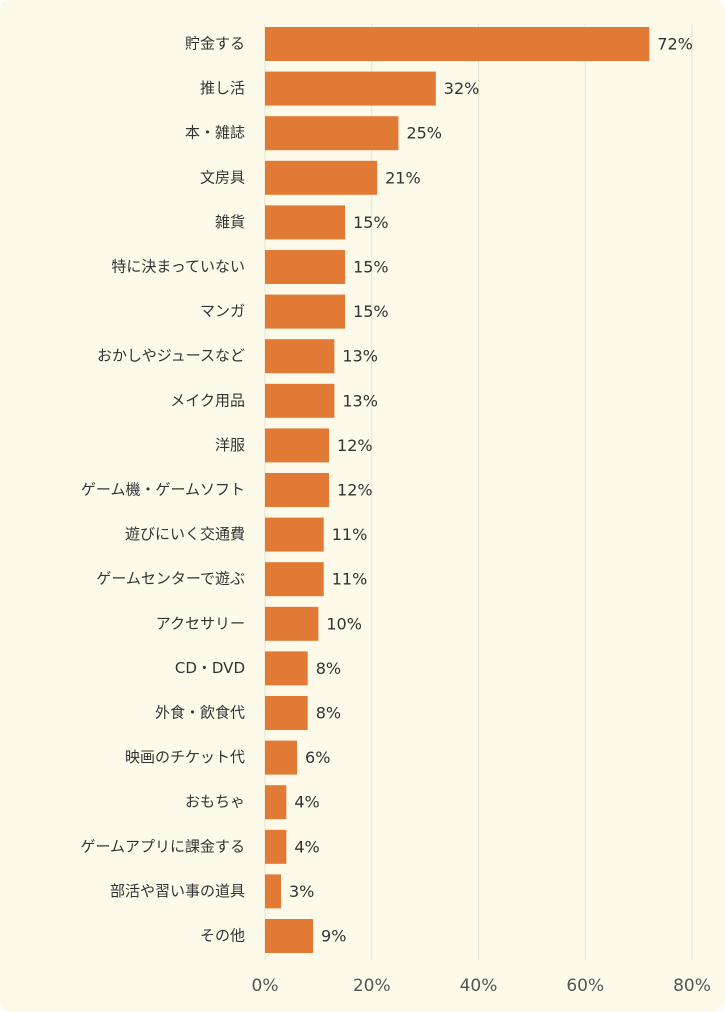 Image resolution: width=725 pixels, height=1012 pixels. I want to click on category-label: 雑貨, so click(230, 222).